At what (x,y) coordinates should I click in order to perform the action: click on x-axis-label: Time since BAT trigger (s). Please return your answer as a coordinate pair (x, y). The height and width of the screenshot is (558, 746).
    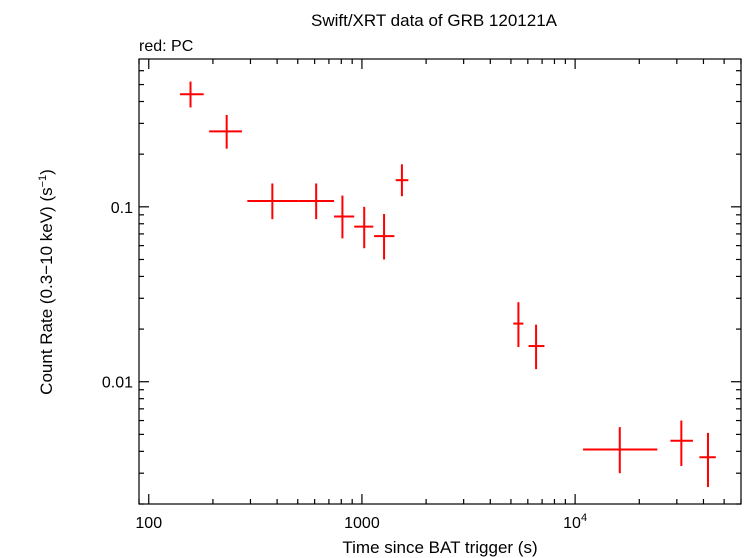
    Looking at the image, I should click on (439, 547).